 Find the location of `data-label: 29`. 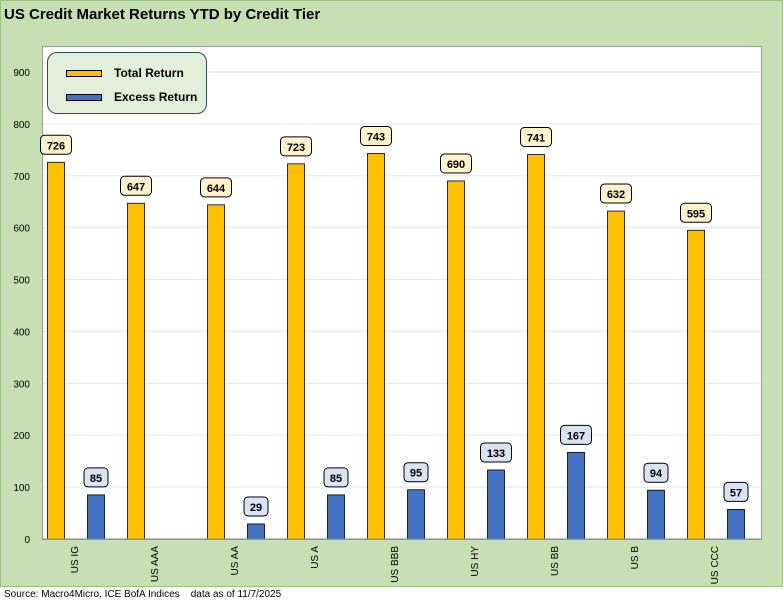

data-label: 29 is located at coordinates (256, 508).